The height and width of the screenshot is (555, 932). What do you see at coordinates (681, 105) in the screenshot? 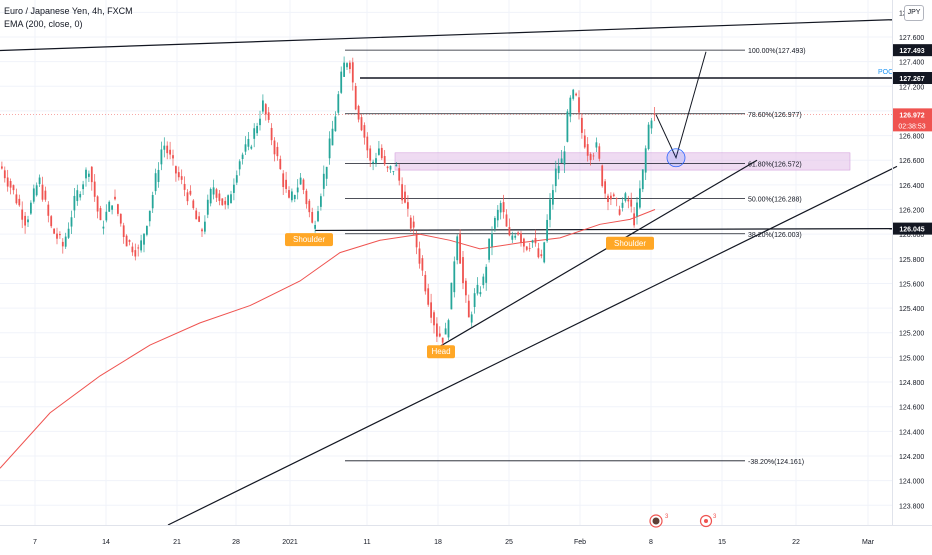
I see `projection-path` at bounding box center [681, 105].